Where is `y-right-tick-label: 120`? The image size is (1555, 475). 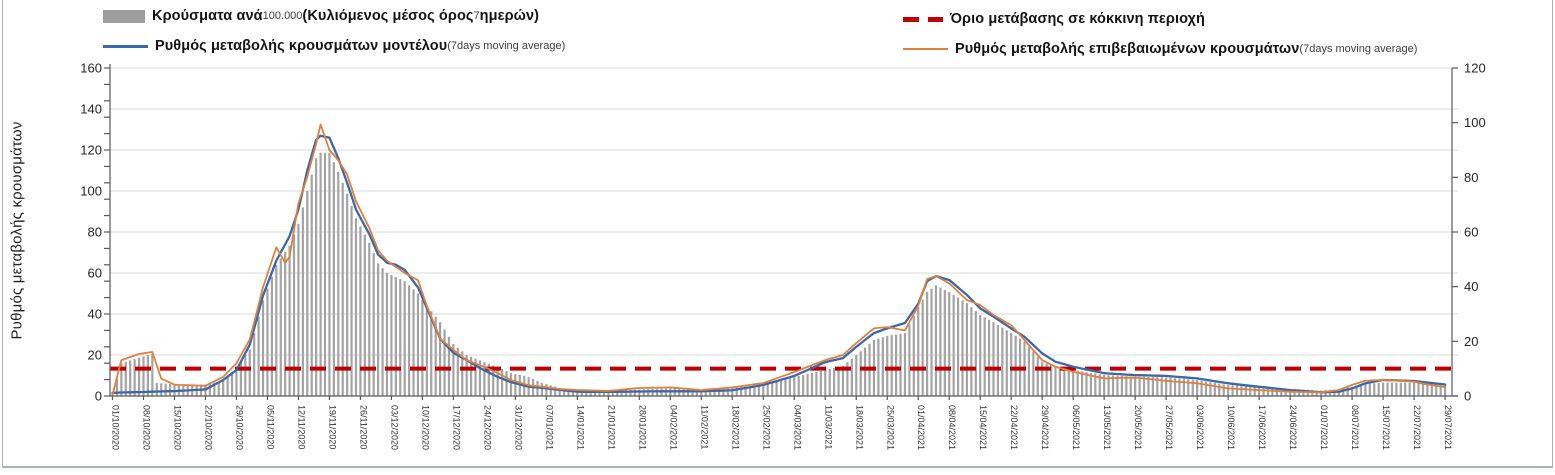 y-right-tick-label: 120 is located at coordinates (1475, 68).